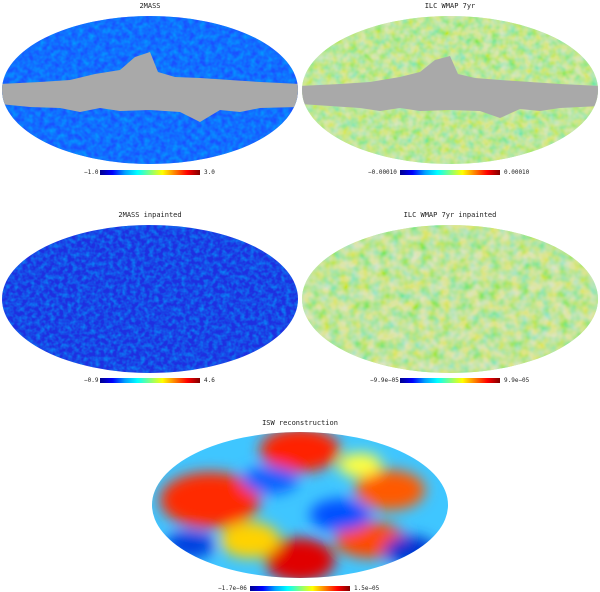 The height and width of the screenshot is (592, 600). What do you see at coordinates (150, 299) in the screenshot?
I see `sky-map-2mass-inpainted` at bounding box center [150, 299].